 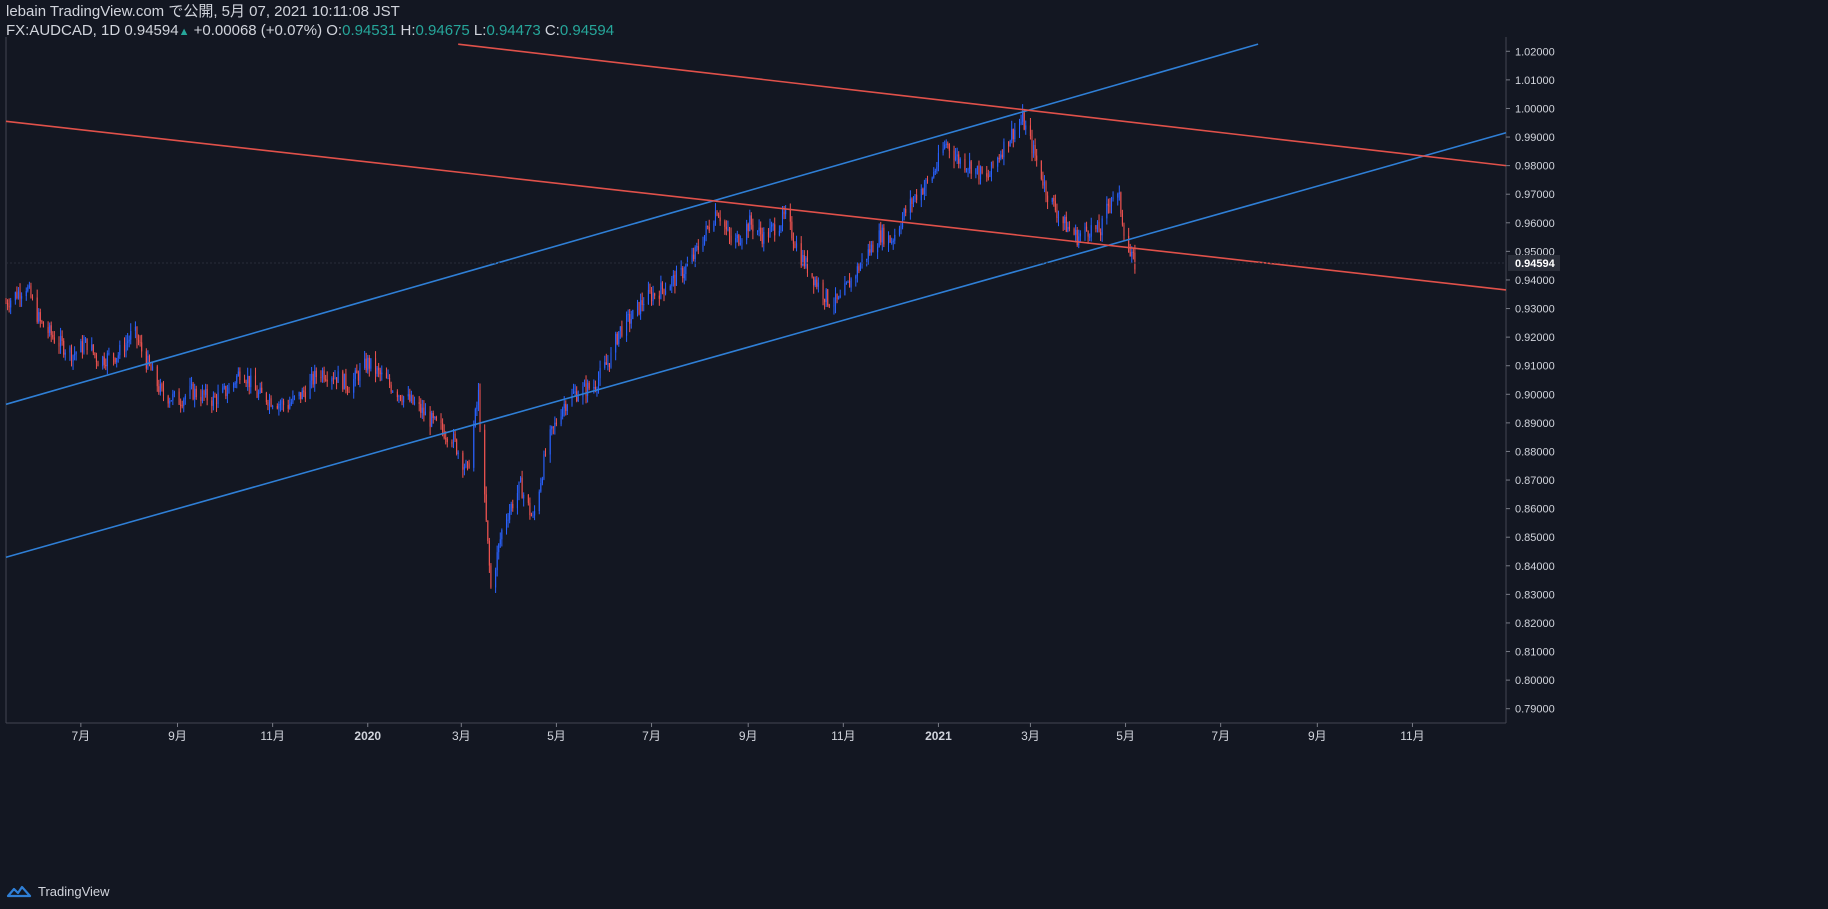 I want to click on time-tick-label: 2020, so click(x=367, y=736).